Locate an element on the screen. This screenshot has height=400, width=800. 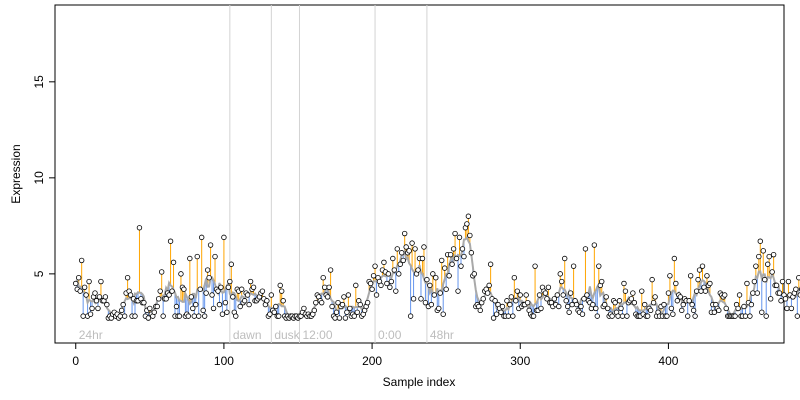
annotation-label: 24hr is located at coordinates (91, 335).